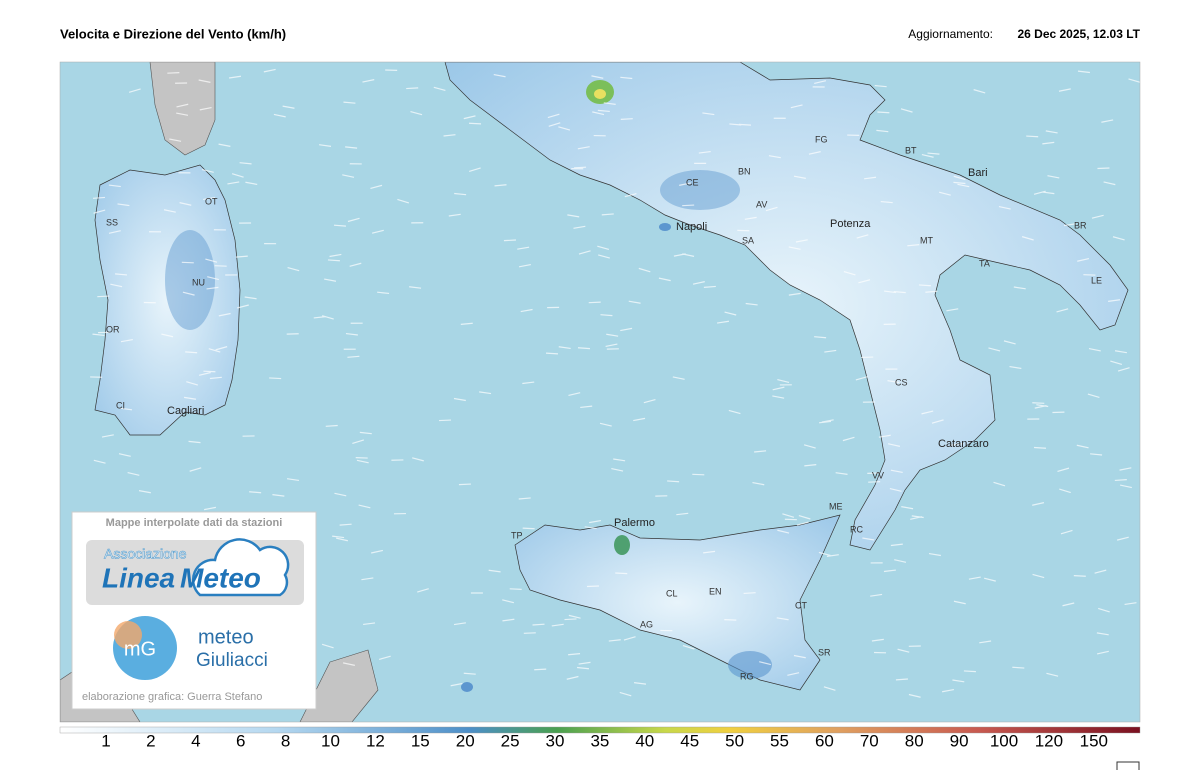 Image resolution: width=1200 pixels, height=775 pixels. I want to click on scale-tick-label: 150, so click(1094, 740).